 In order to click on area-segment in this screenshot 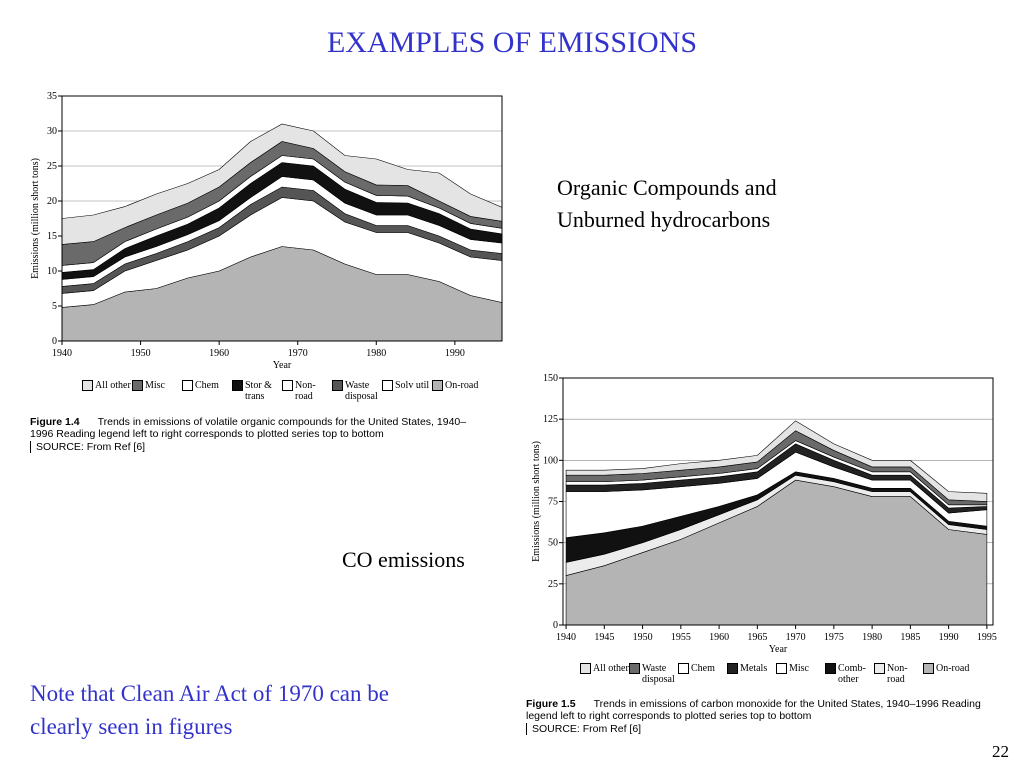, I will do `click(776, 461)`.